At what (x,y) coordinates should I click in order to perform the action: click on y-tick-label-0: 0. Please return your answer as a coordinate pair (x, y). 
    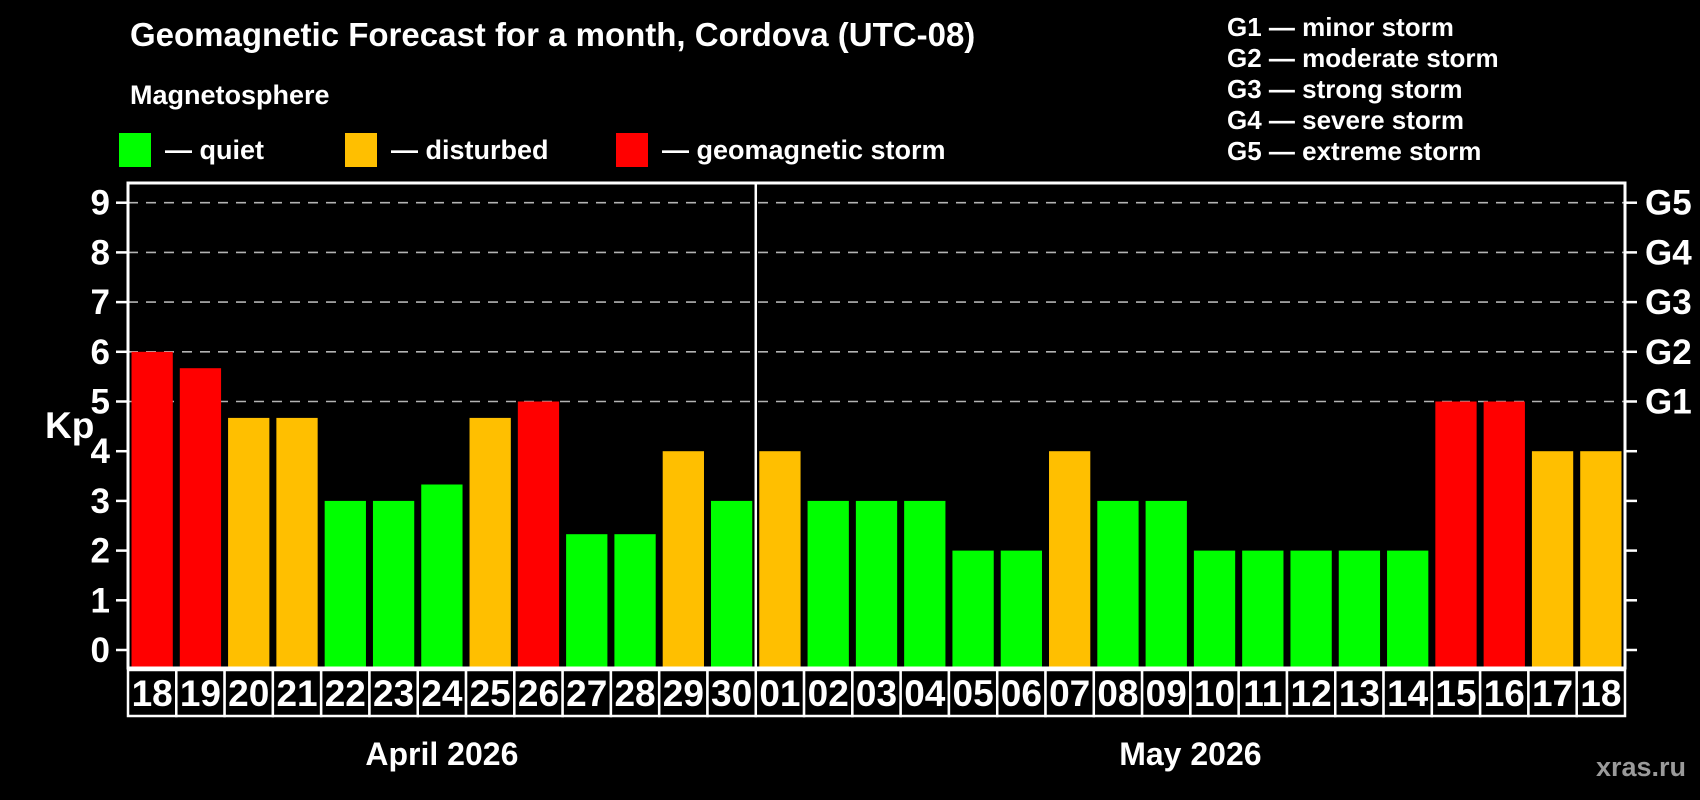
    Looking at the image, I should click on (100, 650).